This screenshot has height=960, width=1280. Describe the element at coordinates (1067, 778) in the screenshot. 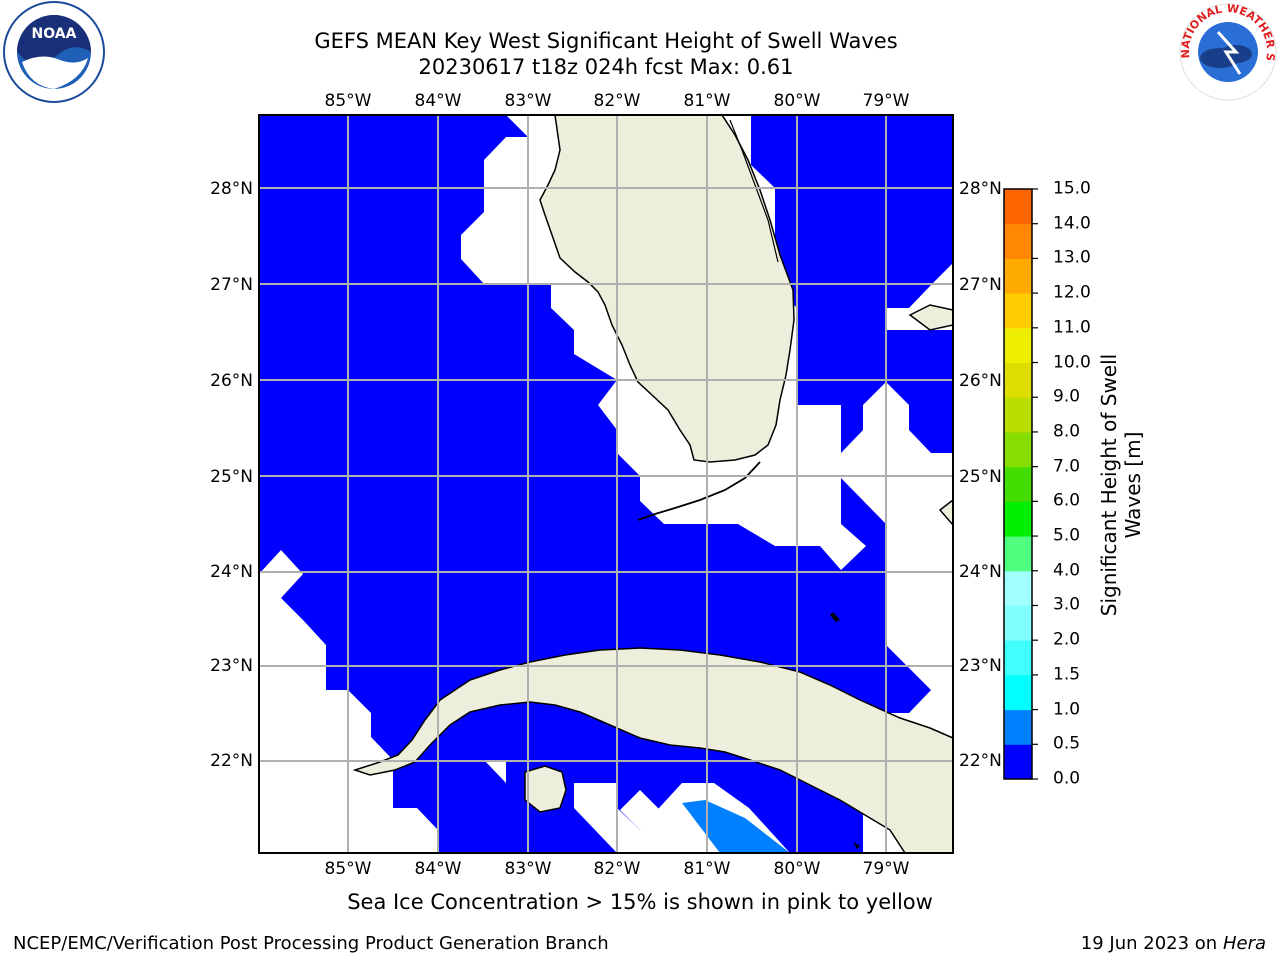

I see `colorbar-tick-label: 0.0` at that location.